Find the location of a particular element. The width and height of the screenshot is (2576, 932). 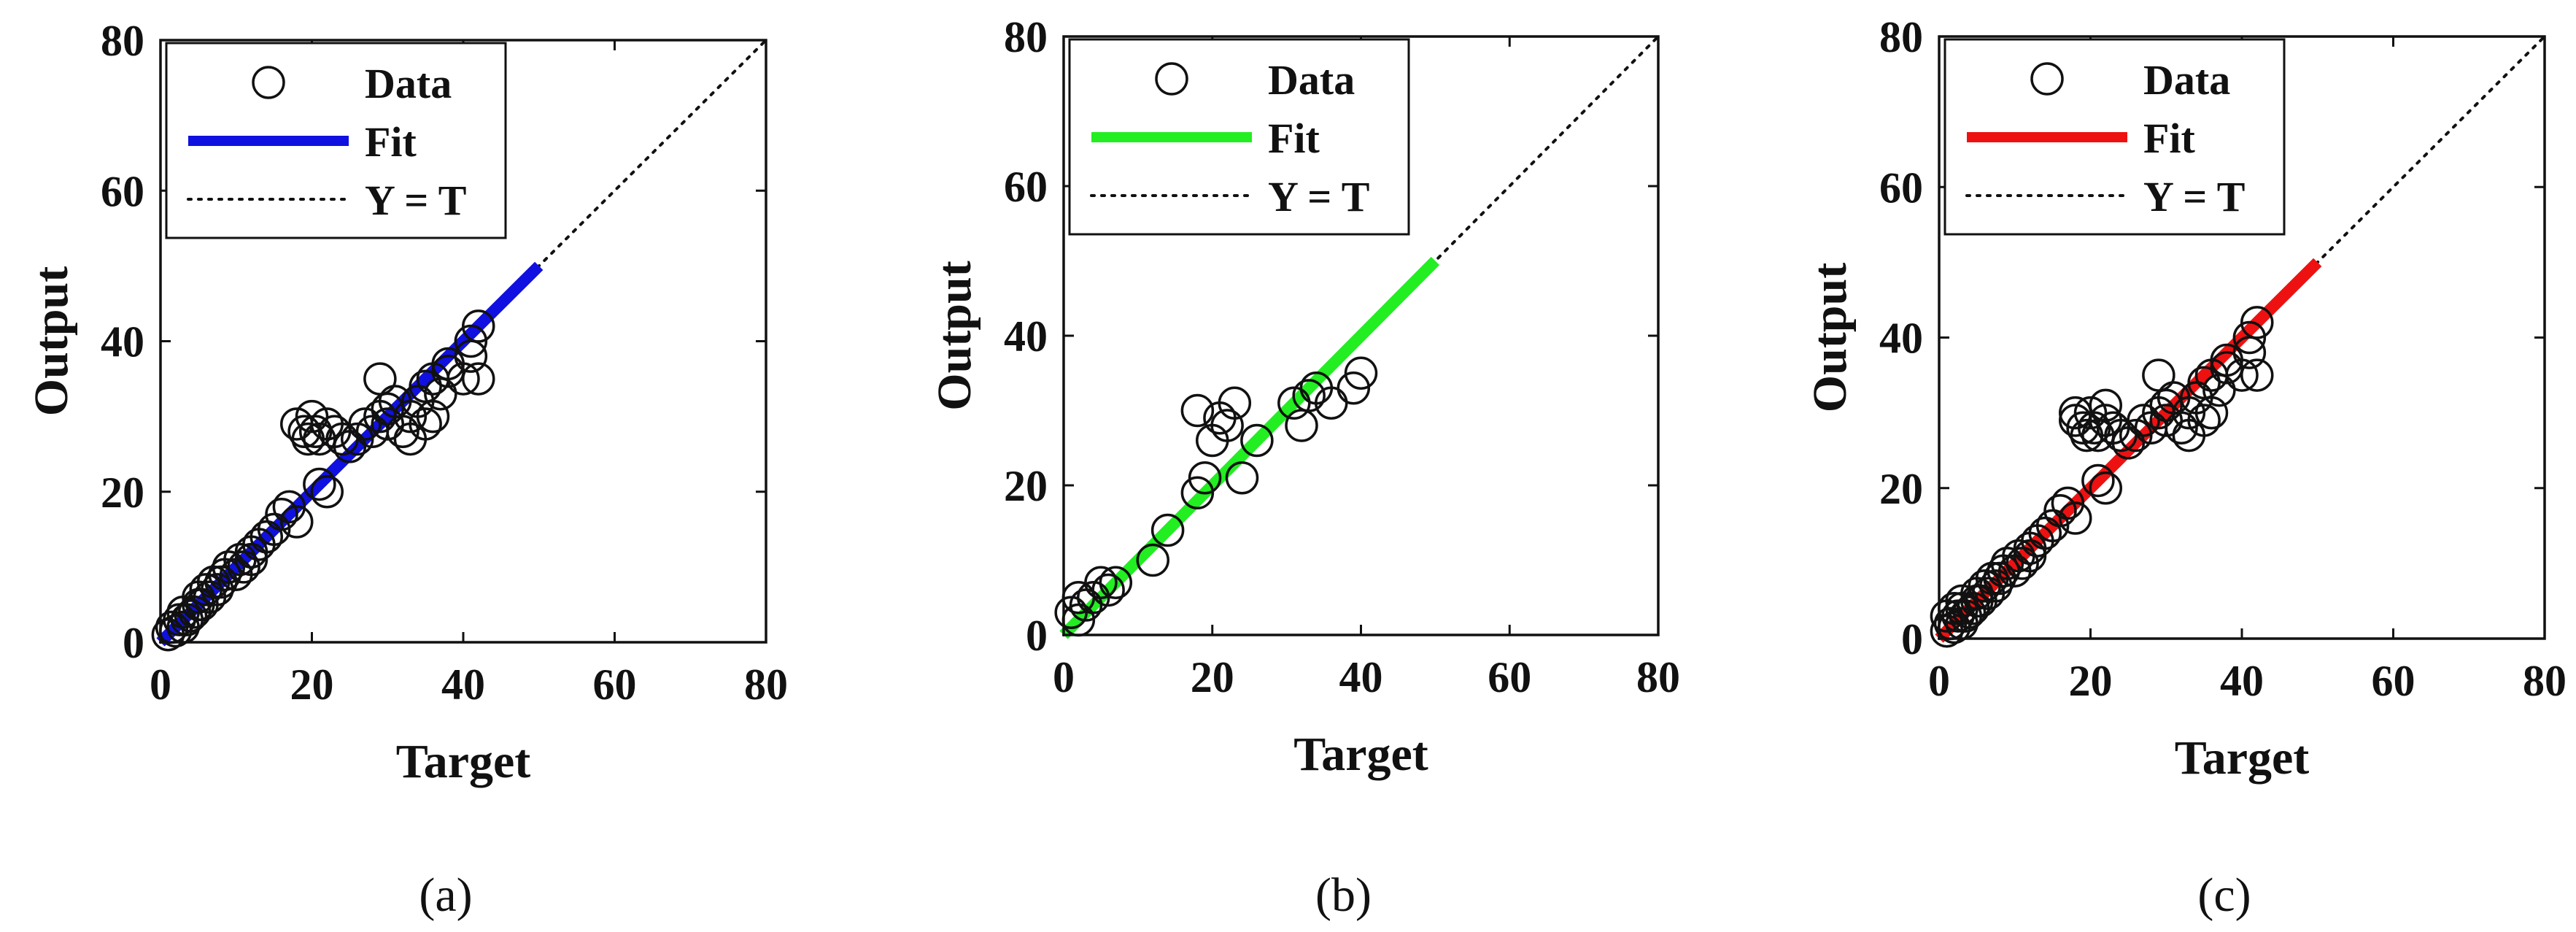

fit-line is located at coordinates (2128, 450).